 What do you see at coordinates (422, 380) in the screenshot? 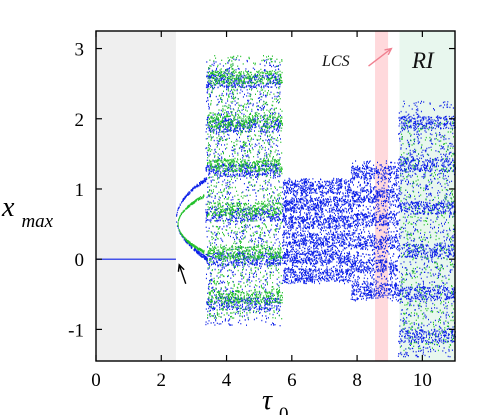
I see `x-tick-label-5: 10` at bounding box center [422, 380].